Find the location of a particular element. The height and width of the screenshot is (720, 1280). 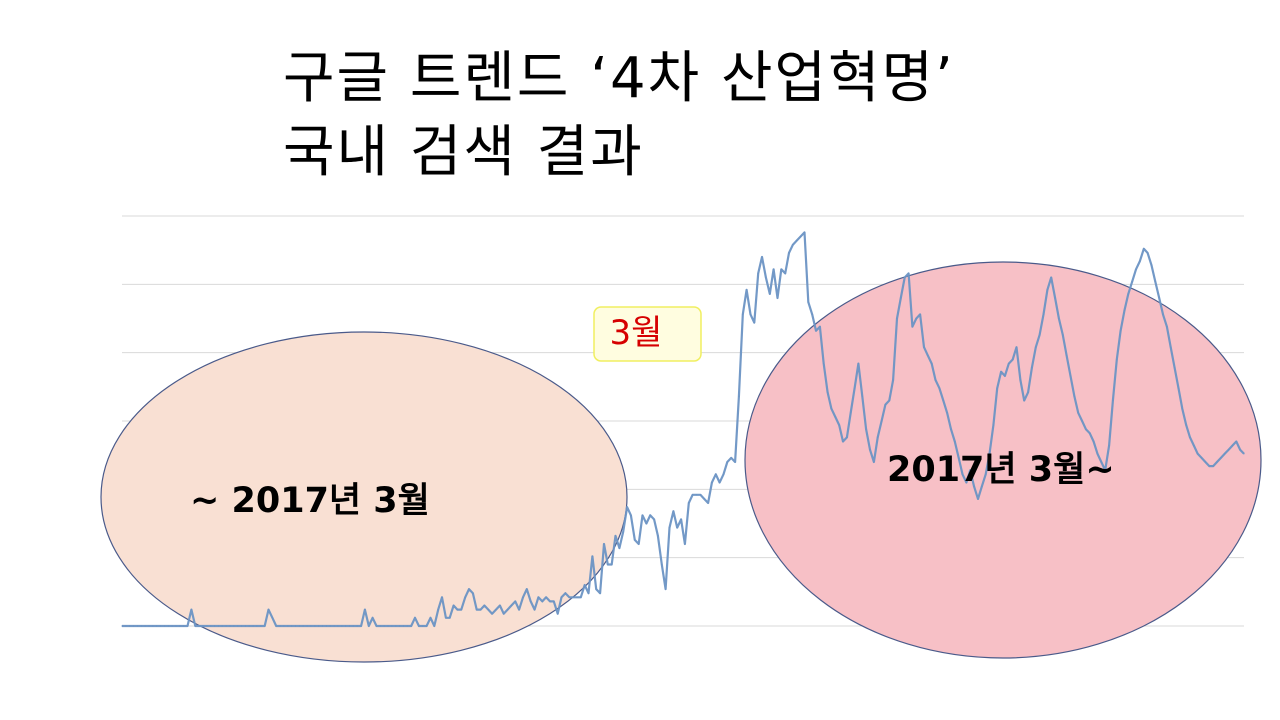

march-callout: 3월 is located at coordinates (647, 334).